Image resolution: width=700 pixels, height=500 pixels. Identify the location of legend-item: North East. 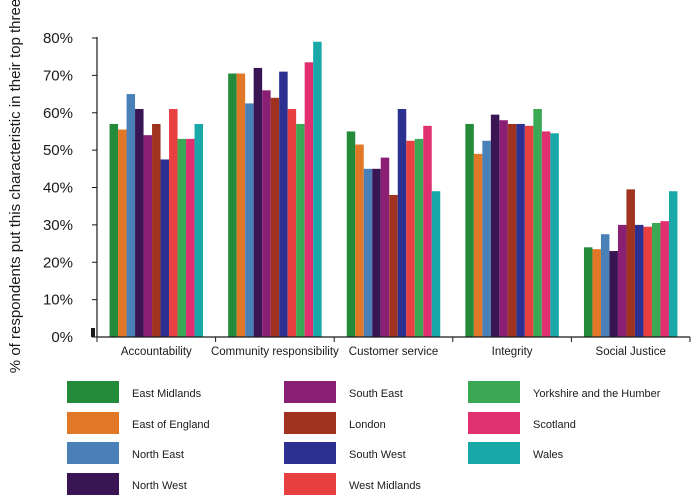
(125, 453).